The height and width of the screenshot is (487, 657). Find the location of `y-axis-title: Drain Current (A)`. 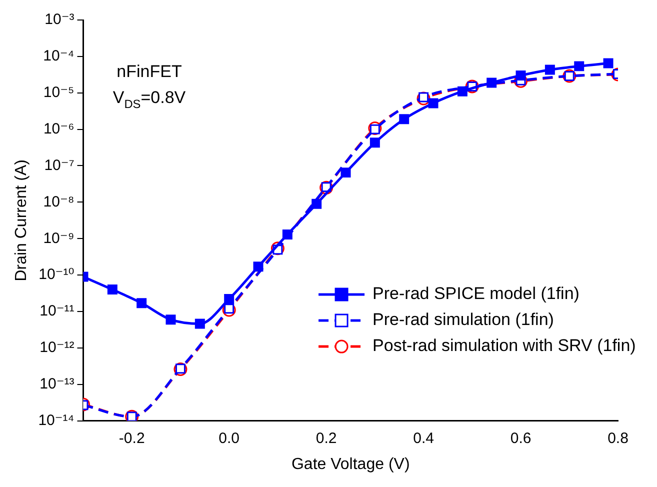

y-axis-title: Drain Current (A) is located at coordinates (21, 220).